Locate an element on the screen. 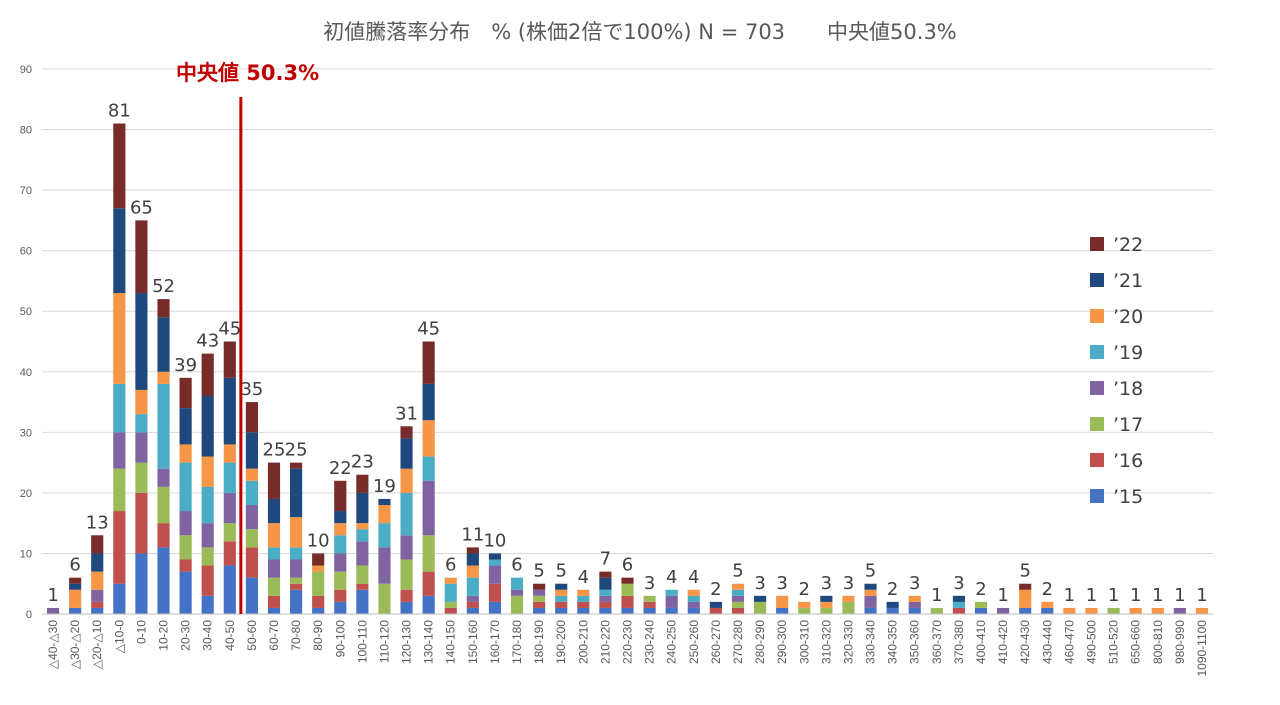  legend: ’22 ’21 ’20 ’19 ’18 ’17 ’16 ’15 is located at coordinates (1116, 371).